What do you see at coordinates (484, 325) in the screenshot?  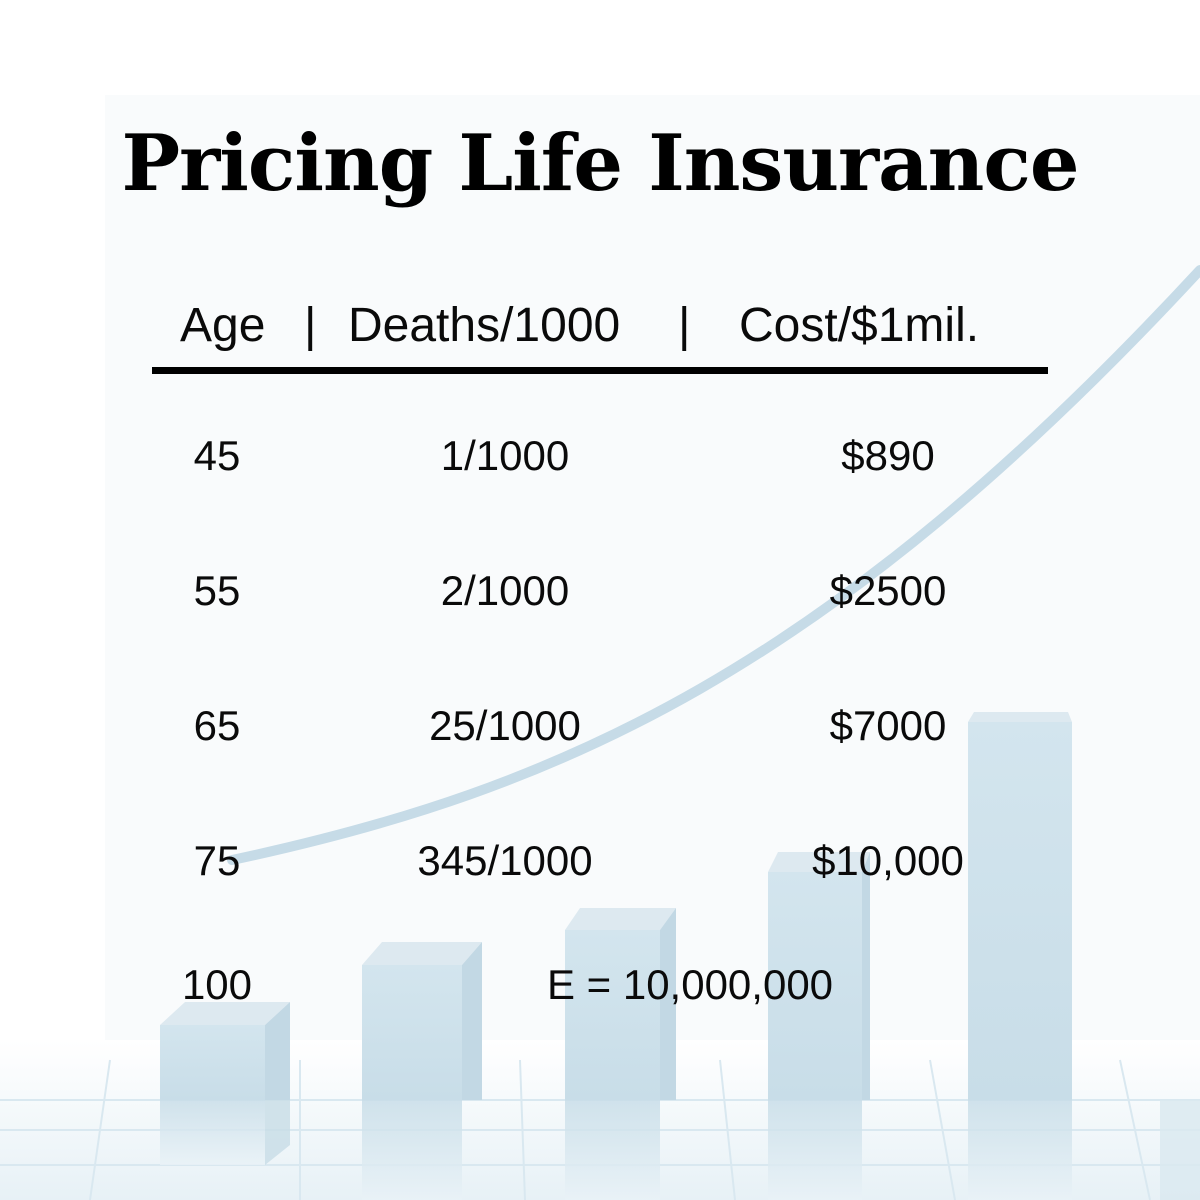 I see `header-deaths: Deaths/1000` at bounding box center [484, 325].